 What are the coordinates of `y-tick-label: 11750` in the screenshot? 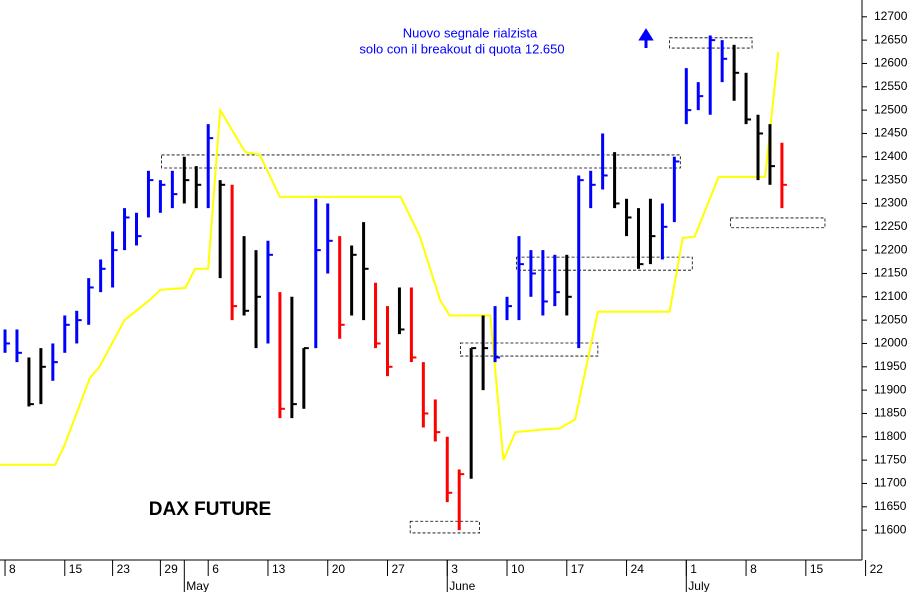 It's located at (890, 459).